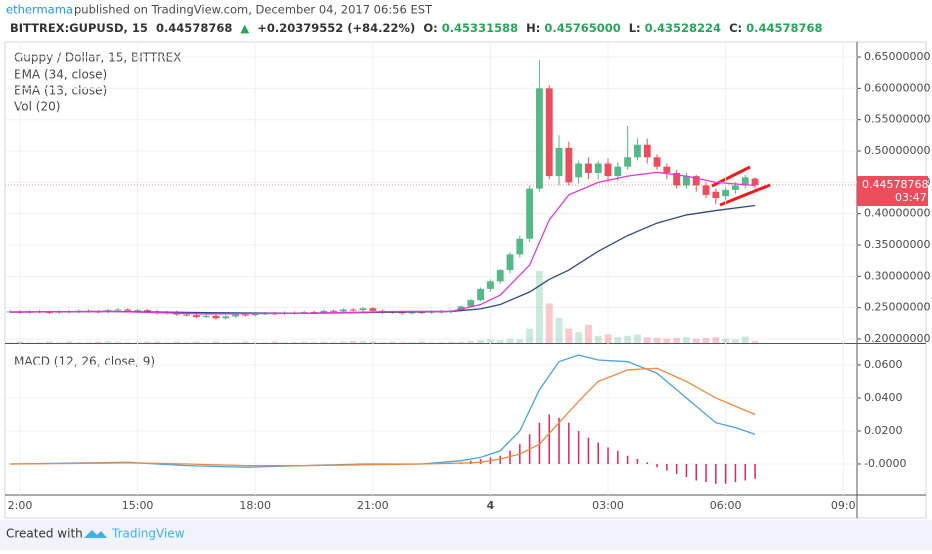 The image size is (932, 554). Describe the element at coordinates (911, 197) in the screenshot. I see `countdown: 03:47` at that location.